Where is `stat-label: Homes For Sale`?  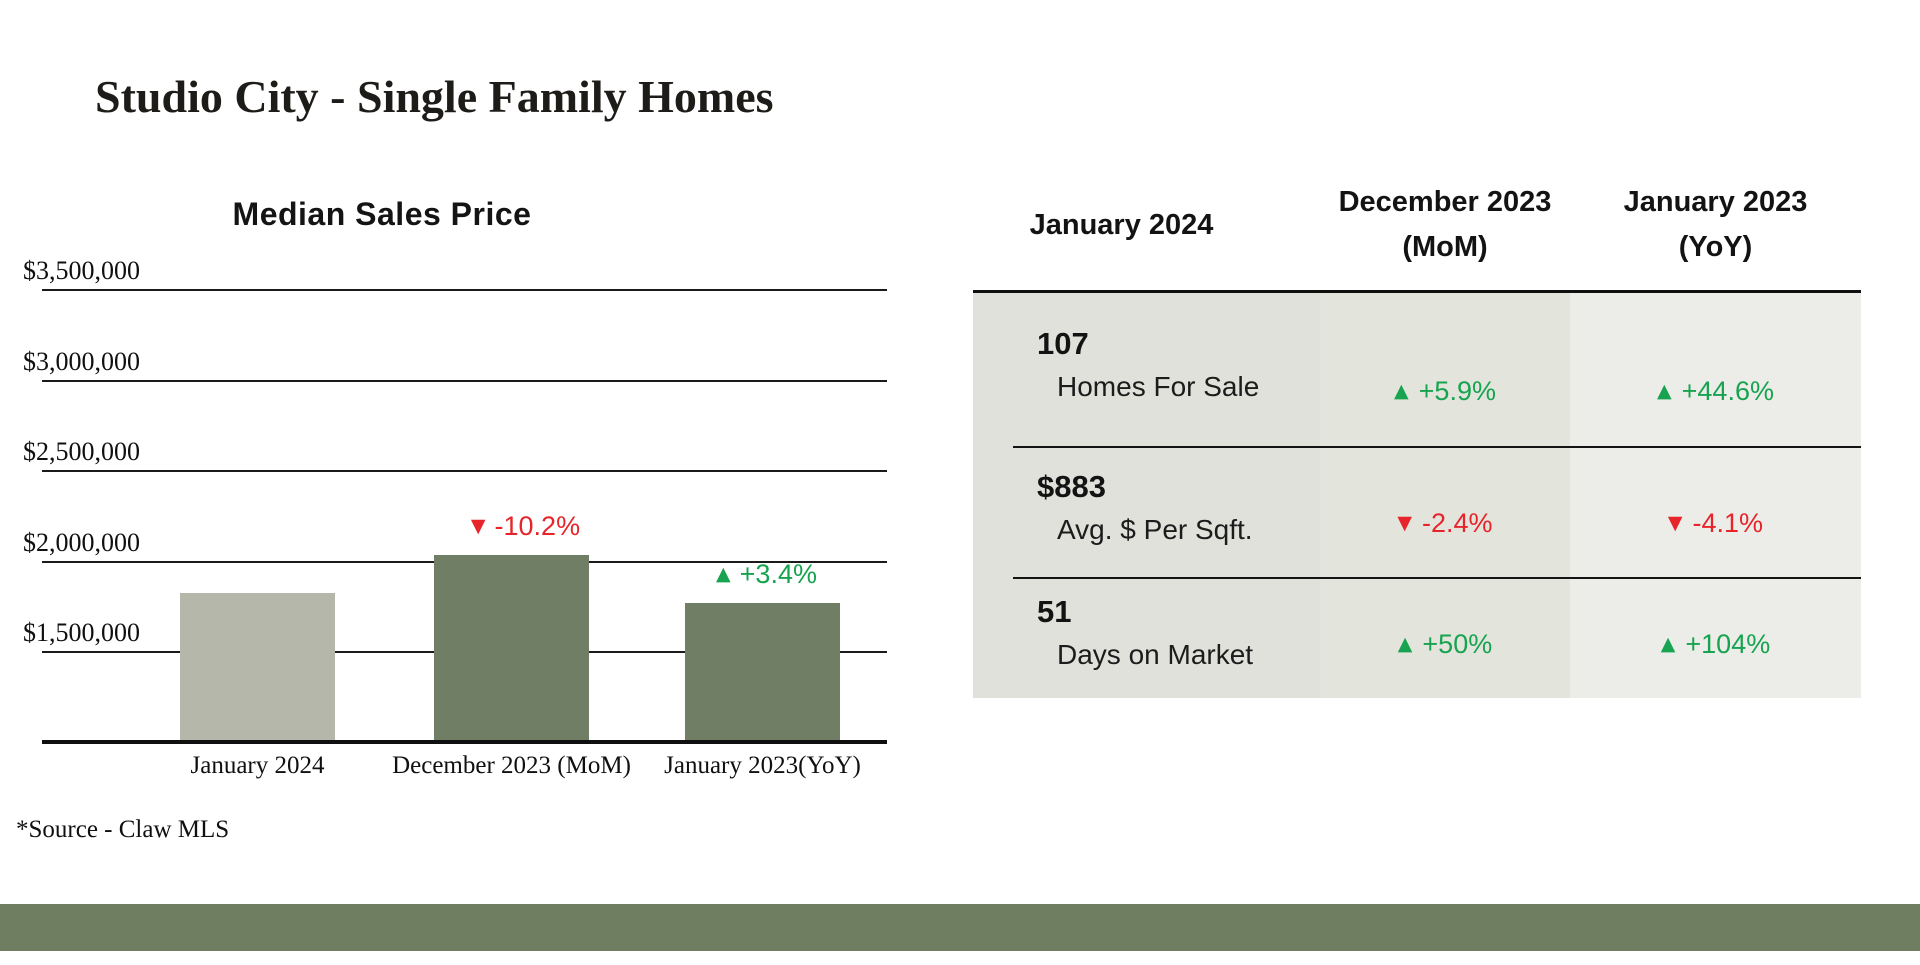
stat-label: Homes For Sale is located at coordinates (1158, 386).